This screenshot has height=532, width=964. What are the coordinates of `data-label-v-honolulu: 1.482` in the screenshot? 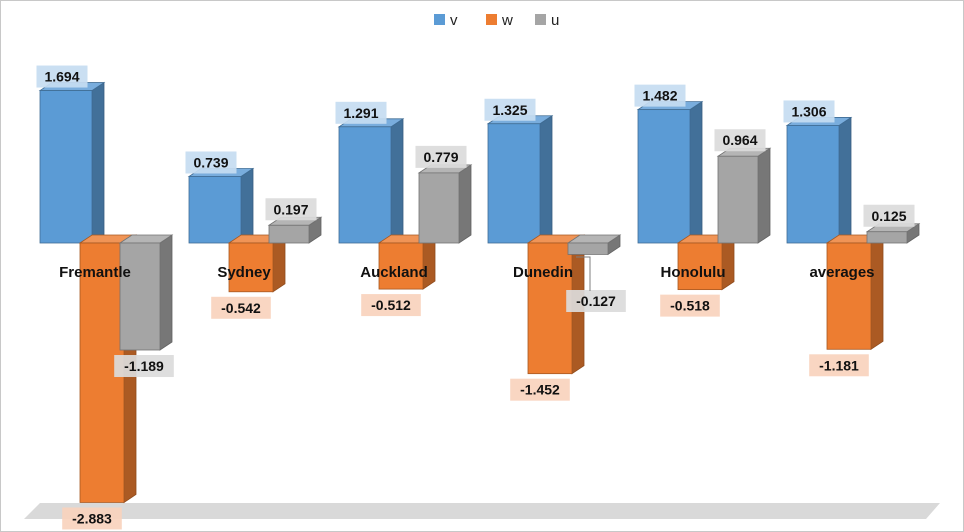 It's located at (660, 95).